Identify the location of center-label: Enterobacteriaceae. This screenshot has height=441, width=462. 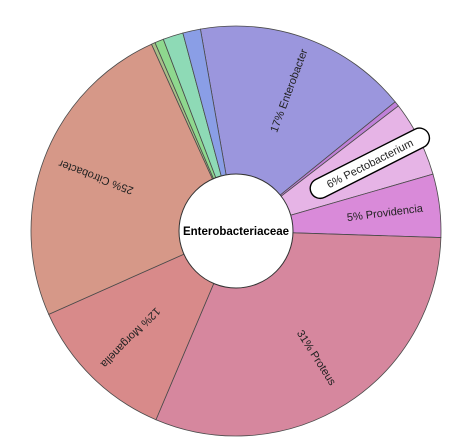
(236, 232).